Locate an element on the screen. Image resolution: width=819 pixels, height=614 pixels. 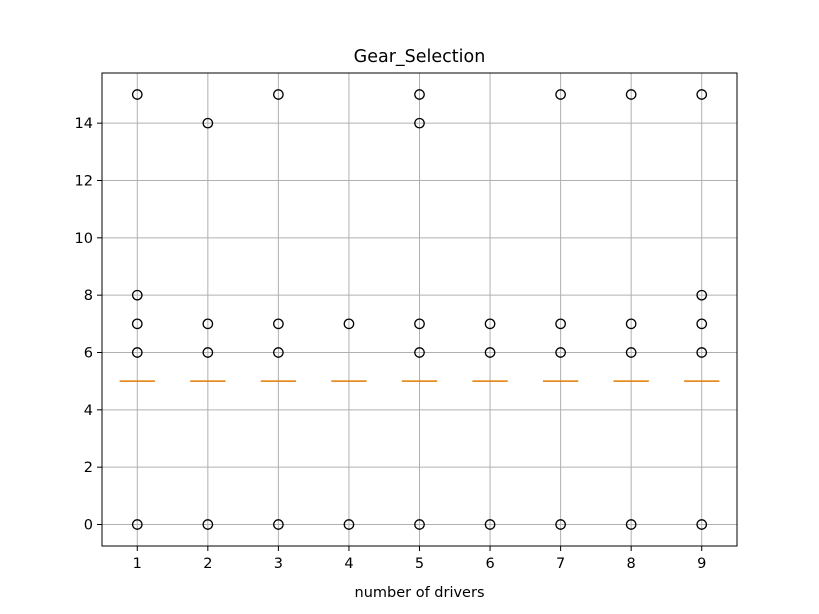
chart-title: Gear_Selection is located at coordinates (420, 57).